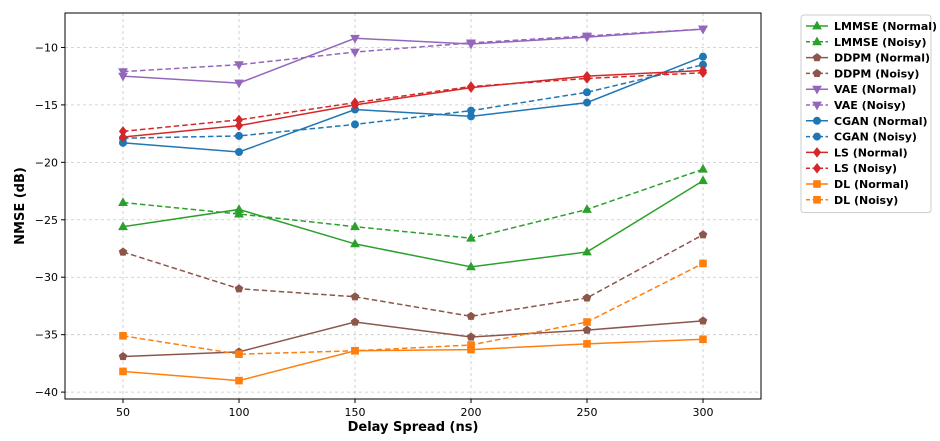 The image size is (940, 441). I want to click on legend-entry: DL (Noisy), so click(852, 200).